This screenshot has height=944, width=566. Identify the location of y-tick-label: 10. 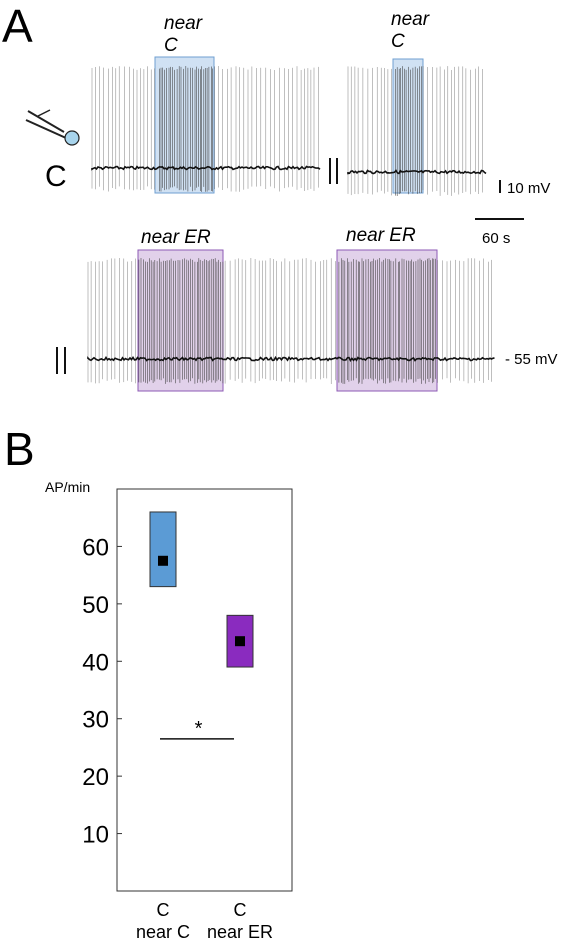
(95, 835).